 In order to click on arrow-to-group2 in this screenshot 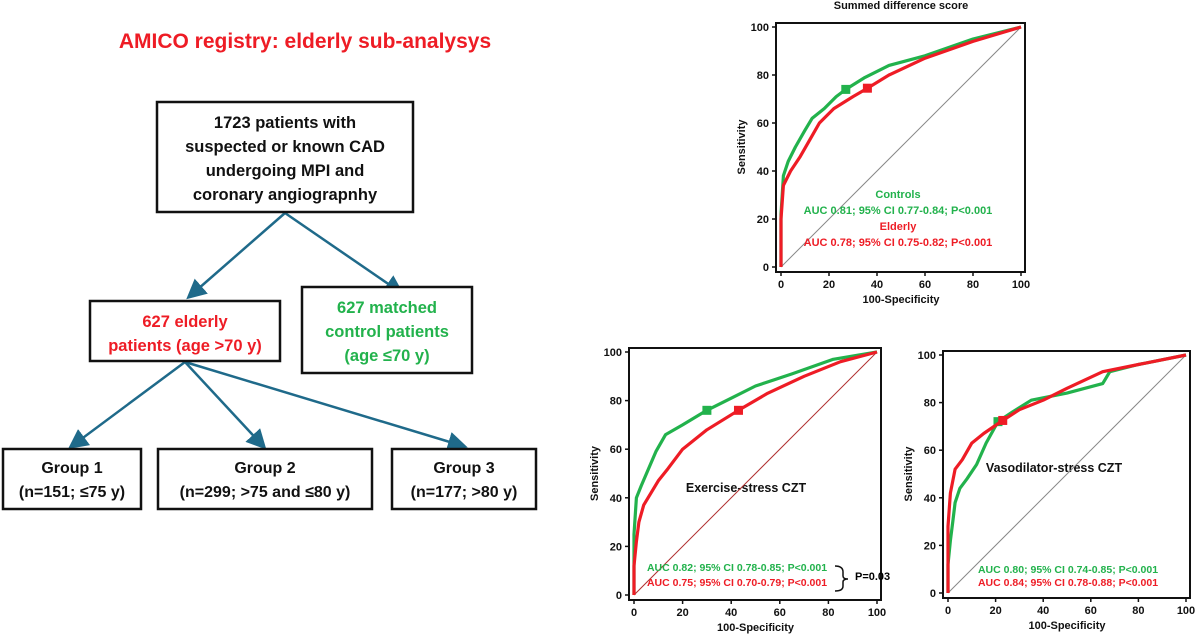, I will do `click(225, 405)`.